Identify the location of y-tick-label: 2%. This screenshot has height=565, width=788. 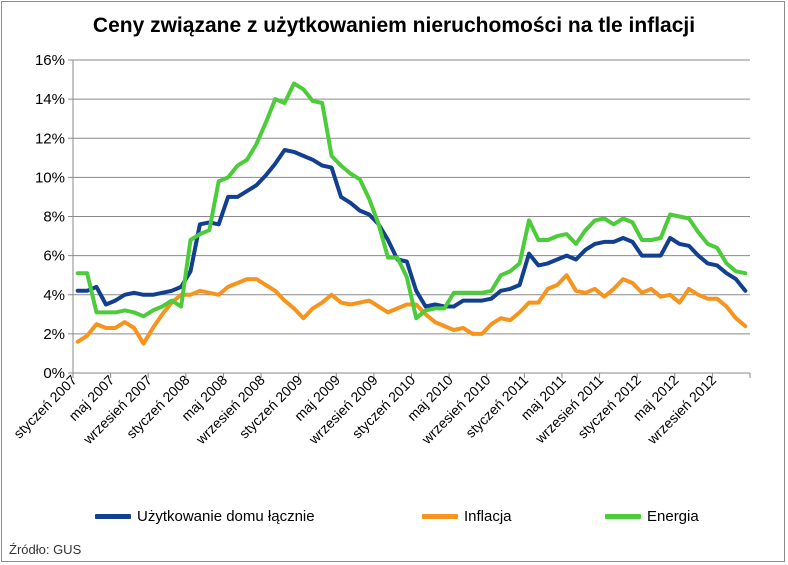
(54, 334).